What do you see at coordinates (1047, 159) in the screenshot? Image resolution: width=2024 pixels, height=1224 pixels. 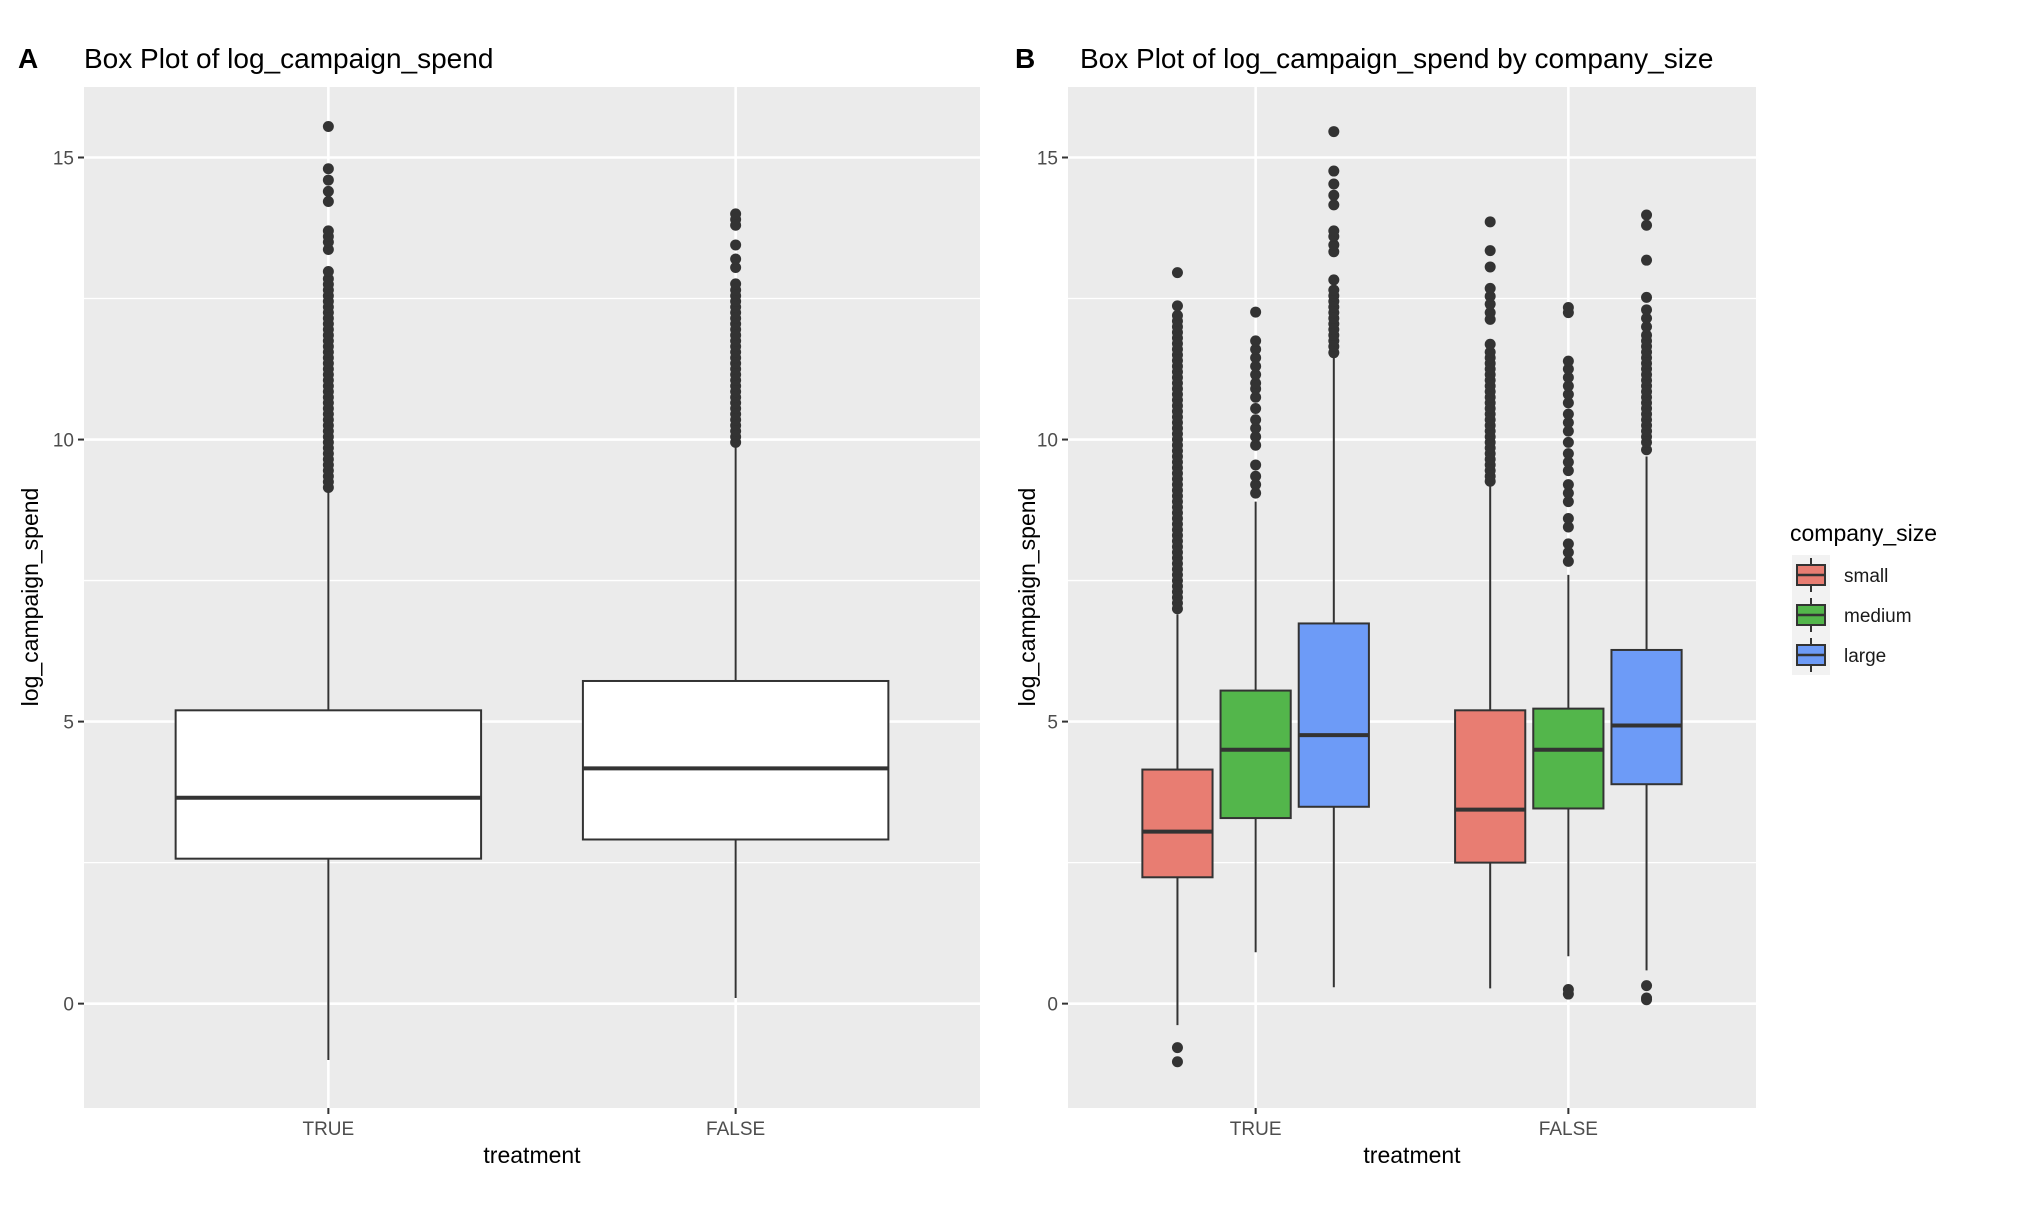 I see `y-tick-label: 15` at bounding box center [1047, 159].